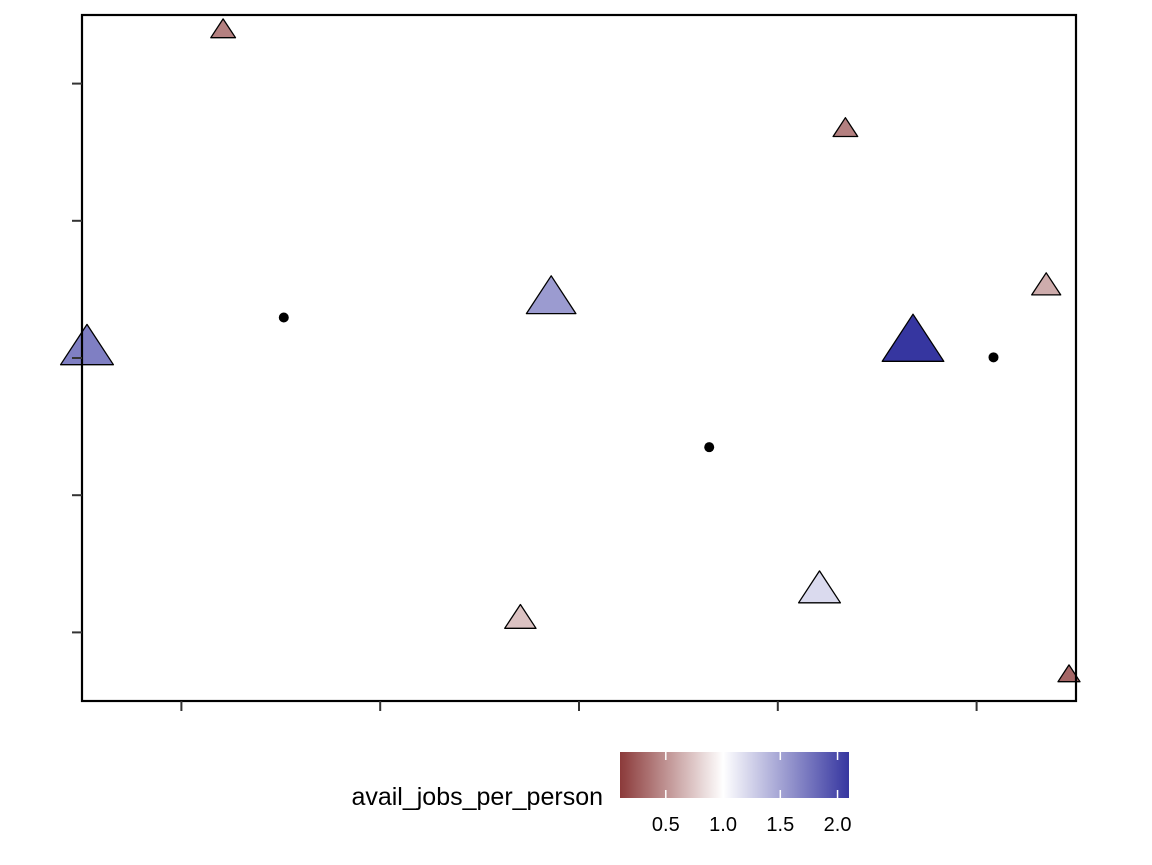 This screenshot has width=1152, height=865. What do you see at coordinates (838, 825) in the screenshot?
I see `colorbar-label-4: 2.0` at bounding box center [838, 825].